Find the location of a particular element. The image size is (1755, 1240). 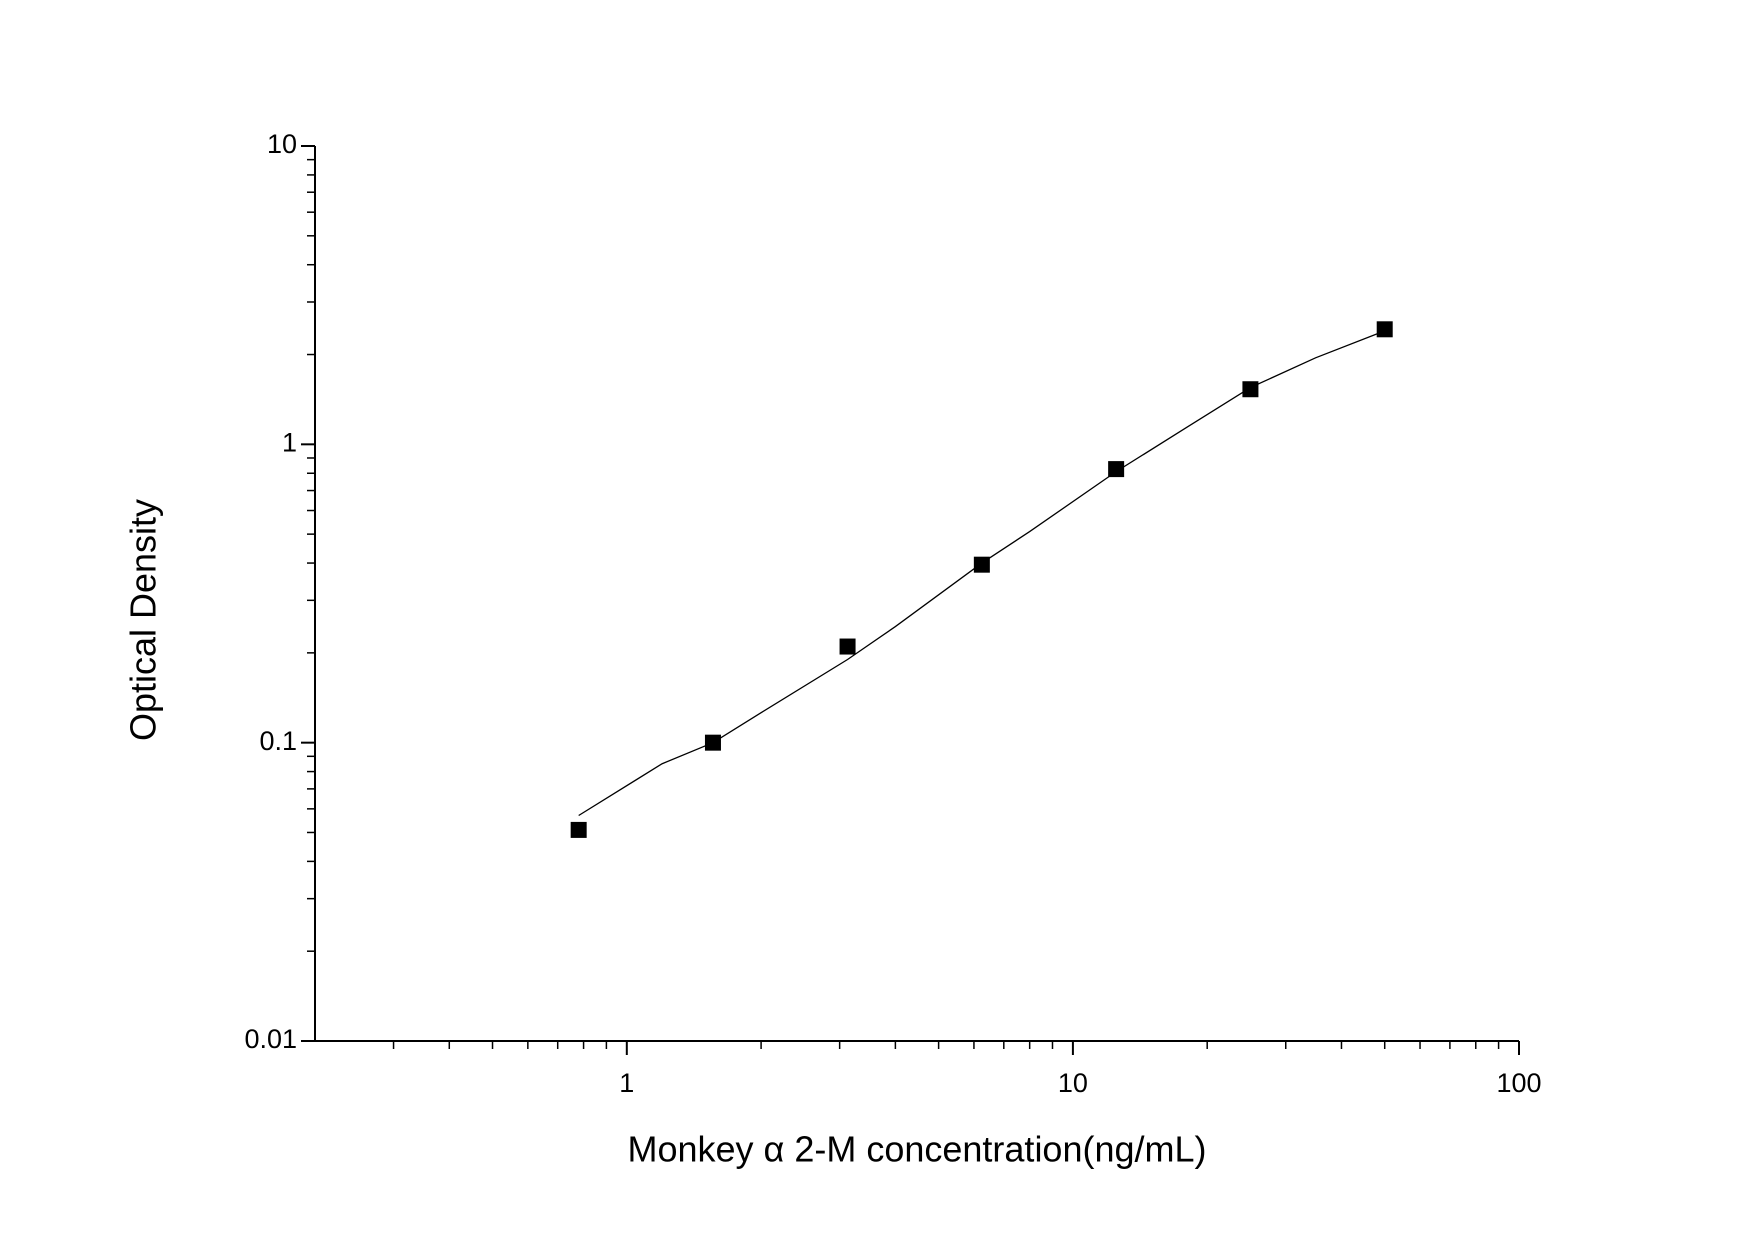

x-tick-label: 10 is located at coordinates (1073, 1083).